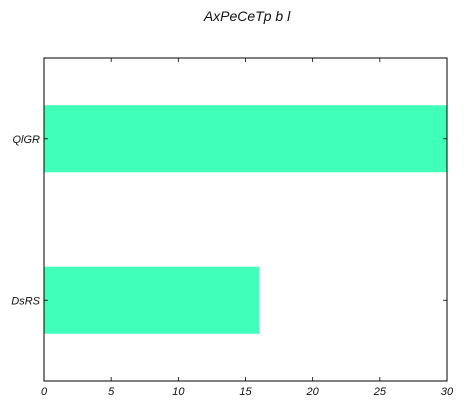 The height and width of the screenshot is (406, 464). Describe the element at coordinates (178, 392) in the screenshot. I see `x-tick-label: 10` at that location.